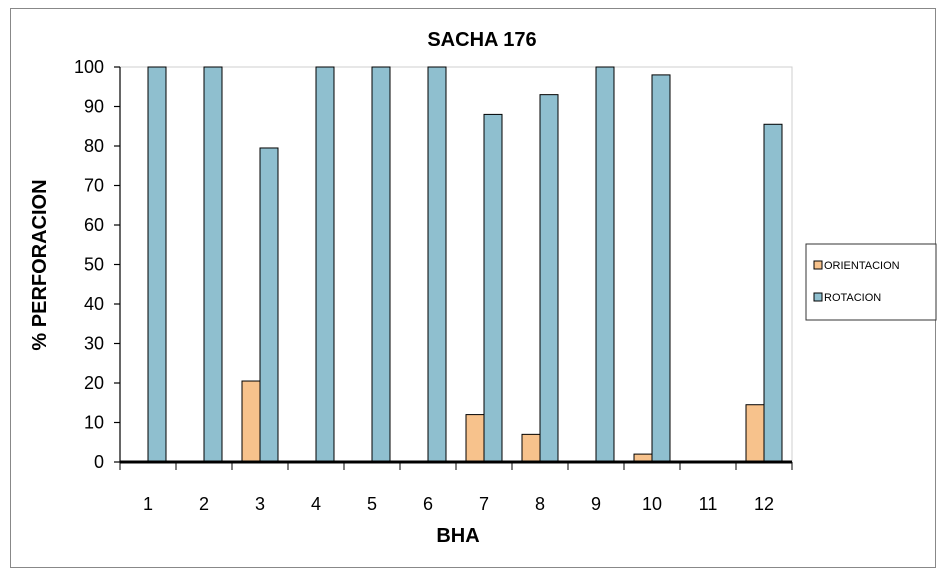  I want to click on legend-box, so click(871, 282).